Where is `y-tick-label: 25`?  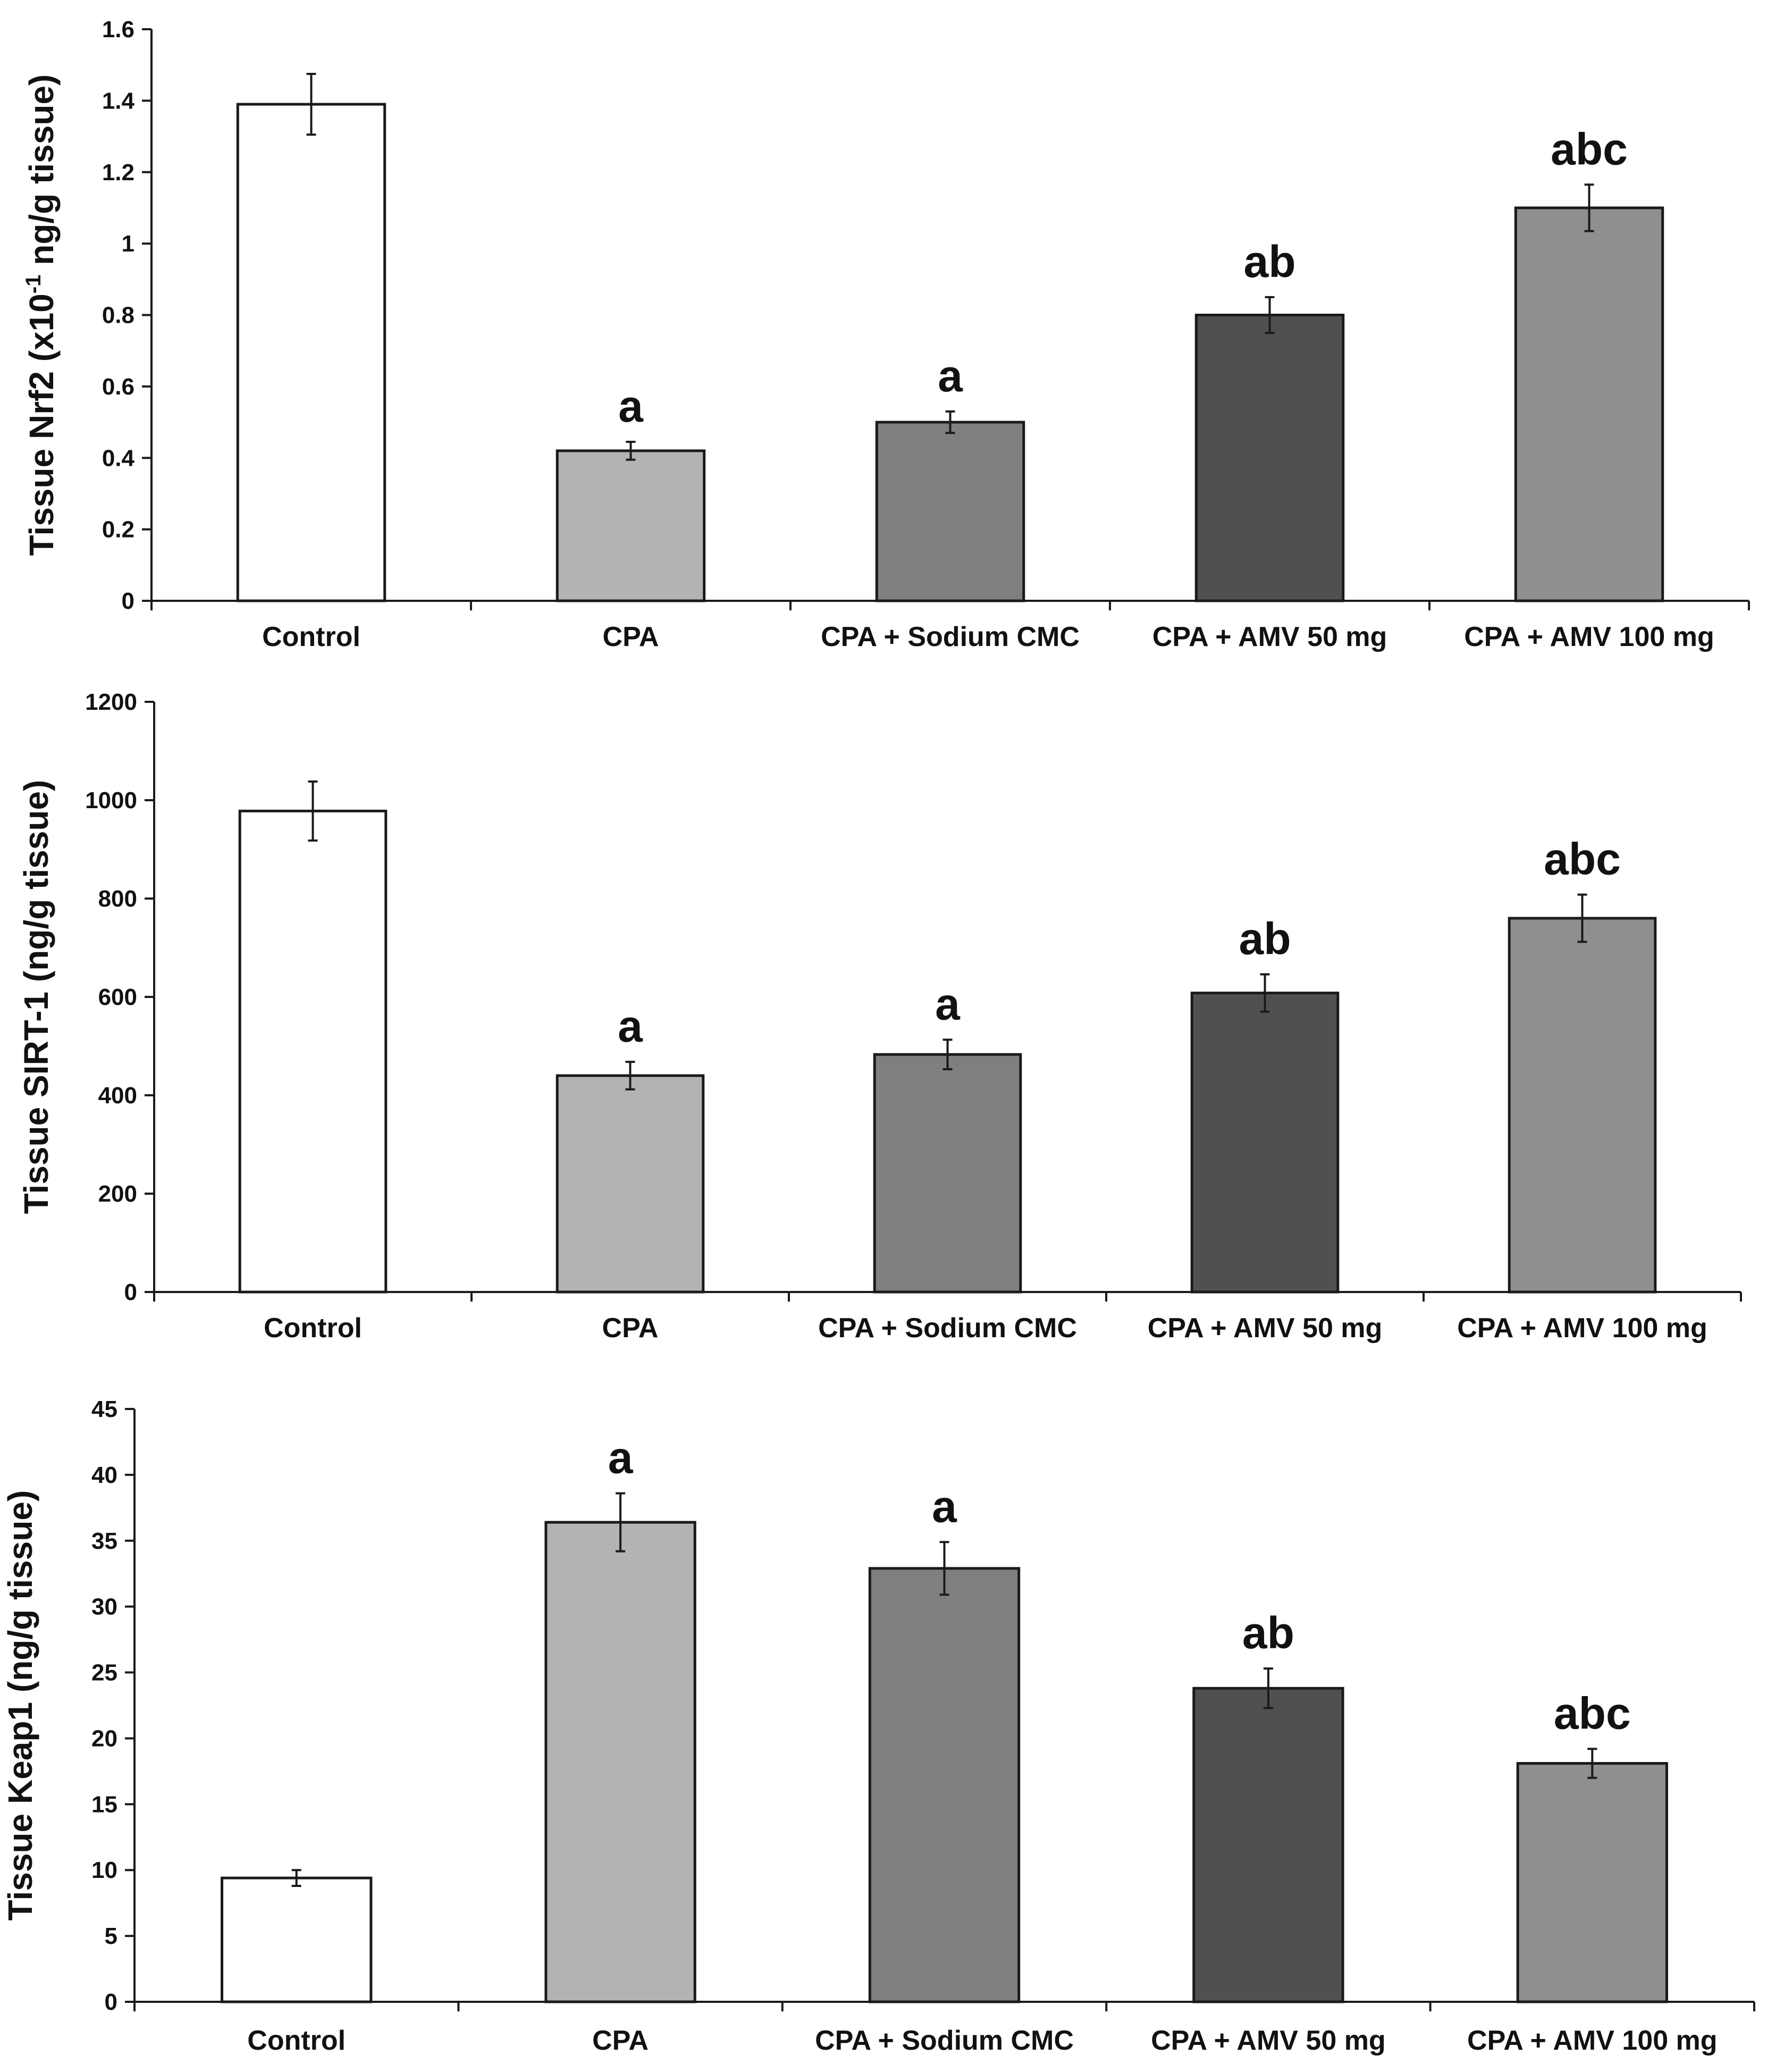 y-tick-label: 25 is located at coordinates (104, 1673).